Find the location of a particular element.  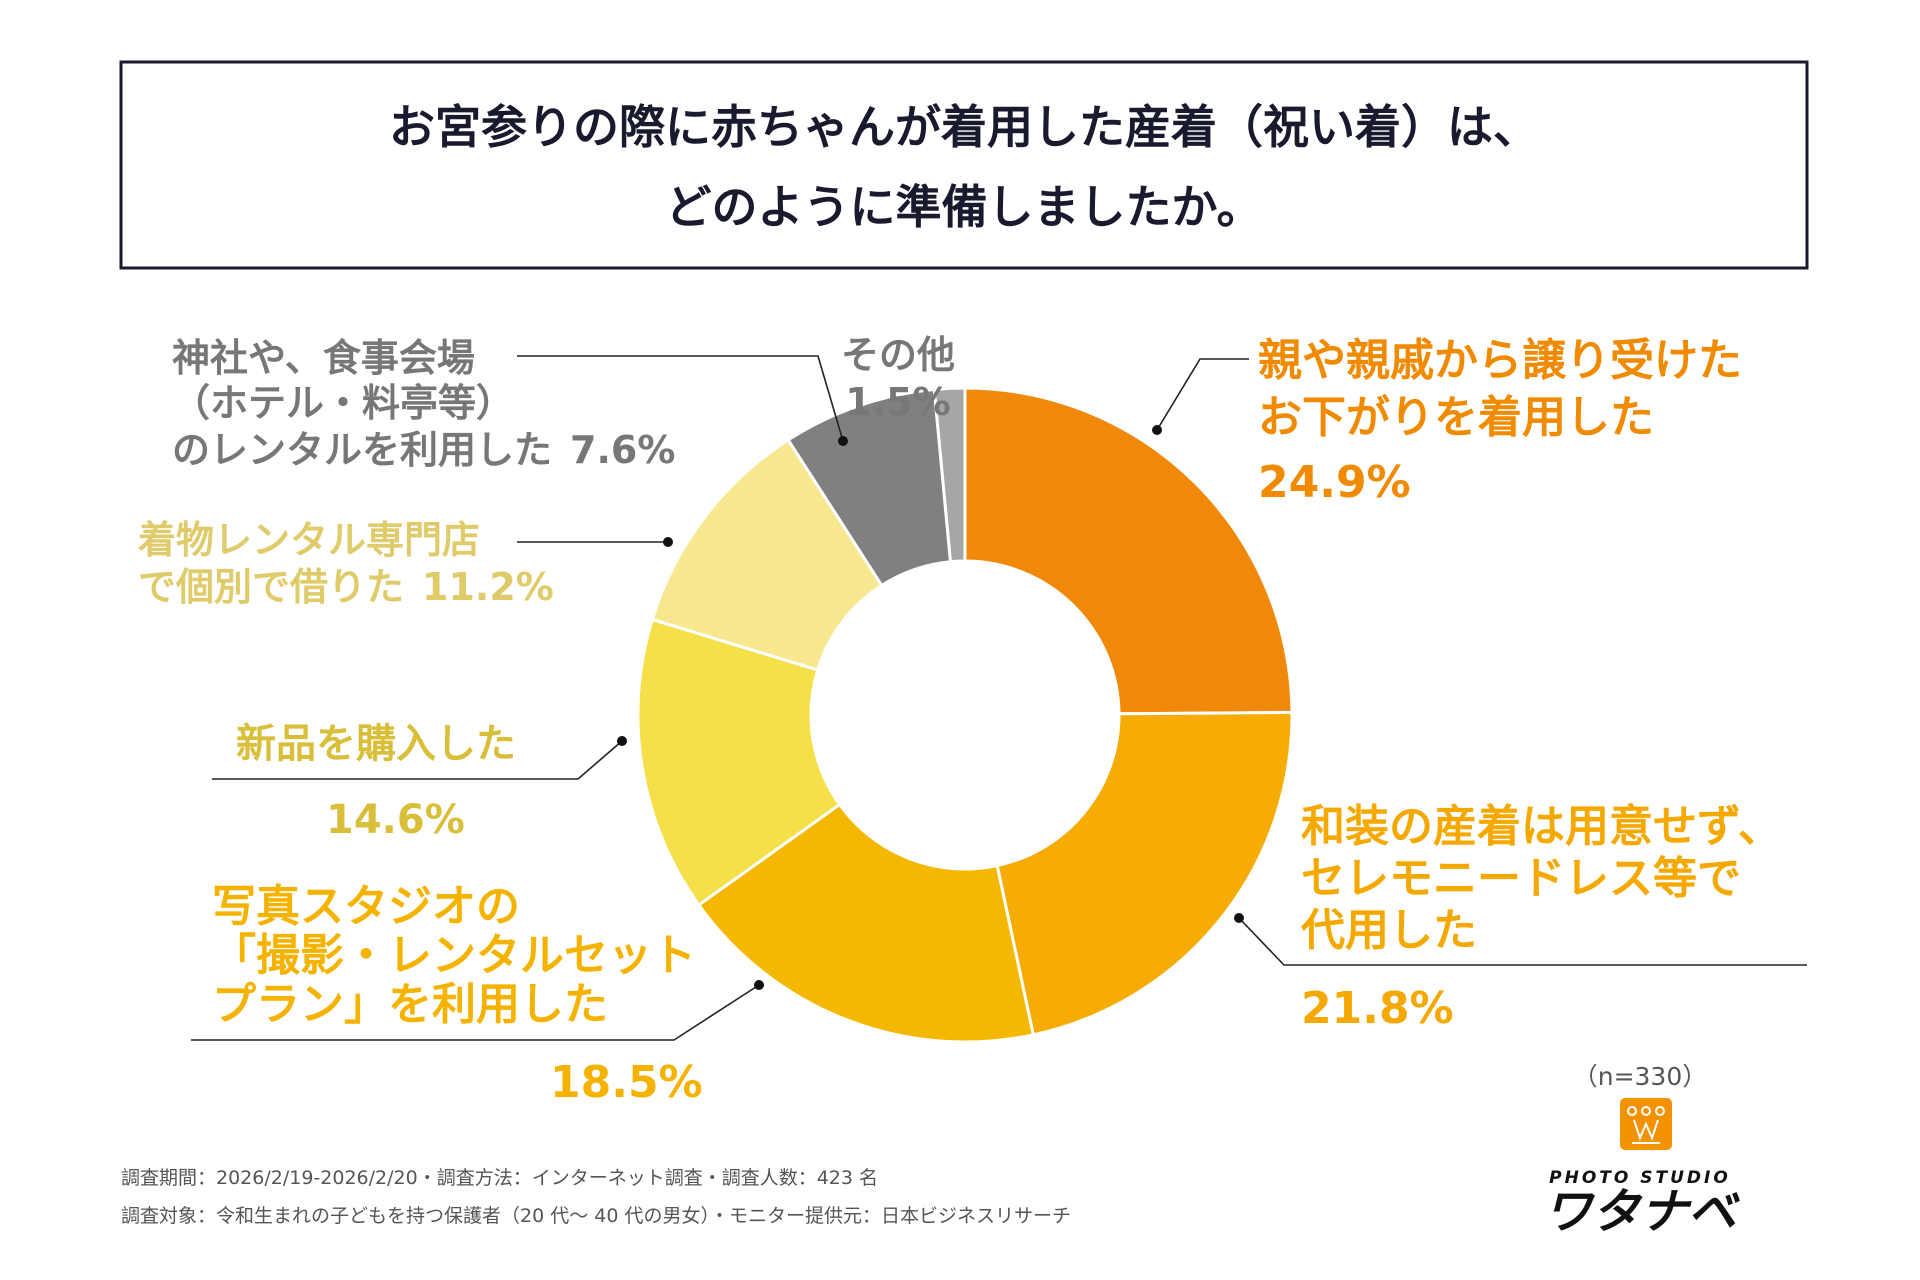

logo-text-main: ワタナベ is located at coordinates (1642, 1212).